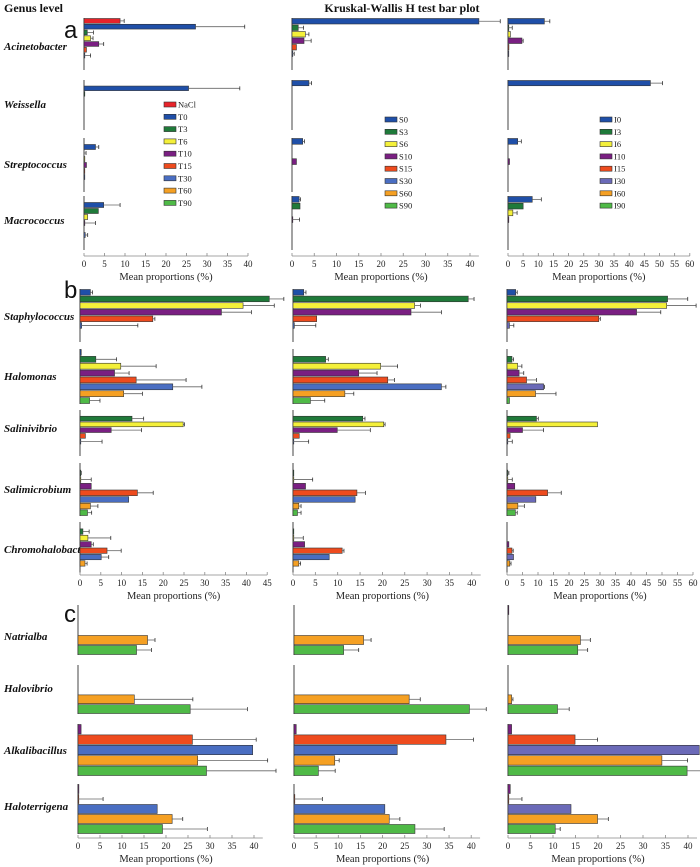 Image resolution: width=700 pixels, height=867 pixels. Describe the element at coordinates (599, 277) in the screenshot. I see `x-axis-label: Mean proportions (%)` at that location.